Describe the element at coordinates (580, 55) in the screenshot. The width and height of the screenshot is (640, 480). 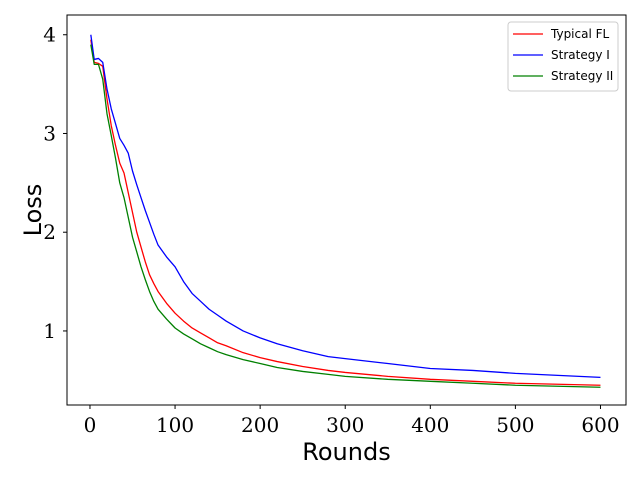
I see `legend-label: Strategy I` at that location.